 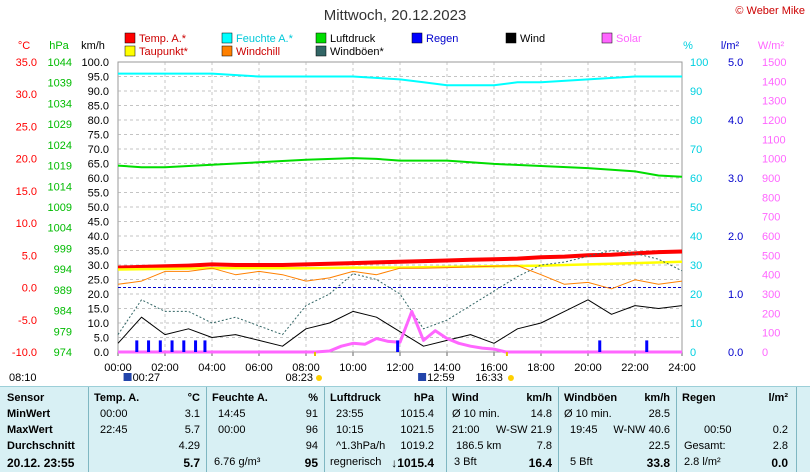 I want to click on stats-column-divider, so click(x=796, y=429).